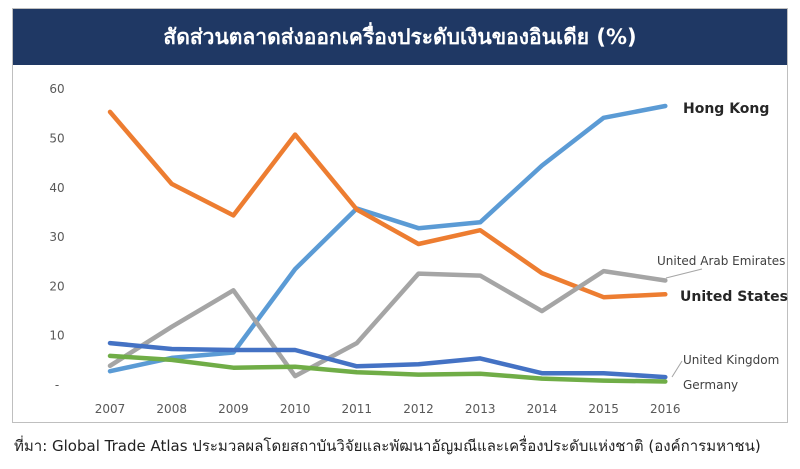  I want to click on y-tick-label: -, so click(57, 385).